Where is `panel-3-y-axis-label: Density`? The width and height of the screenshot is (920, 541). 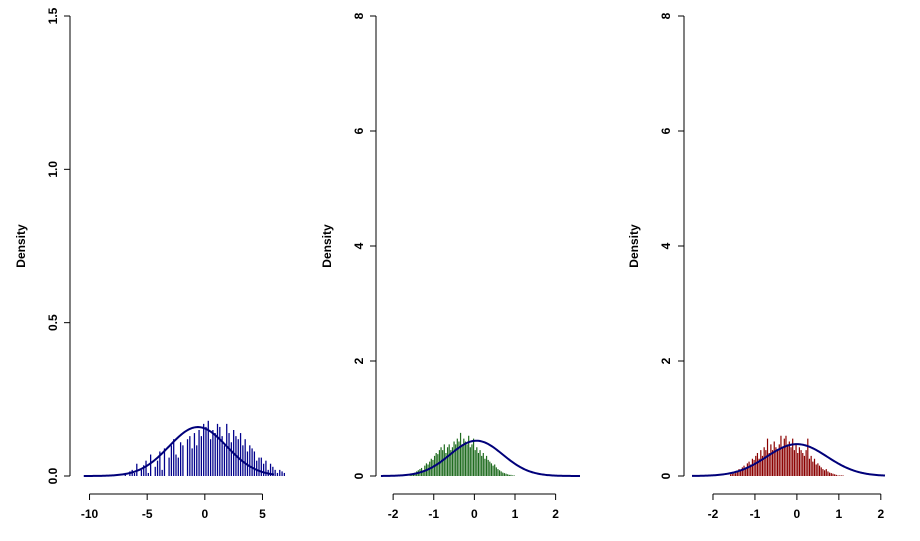
panel-3-y-axis-label: Density is located at coordinates (634, 246).